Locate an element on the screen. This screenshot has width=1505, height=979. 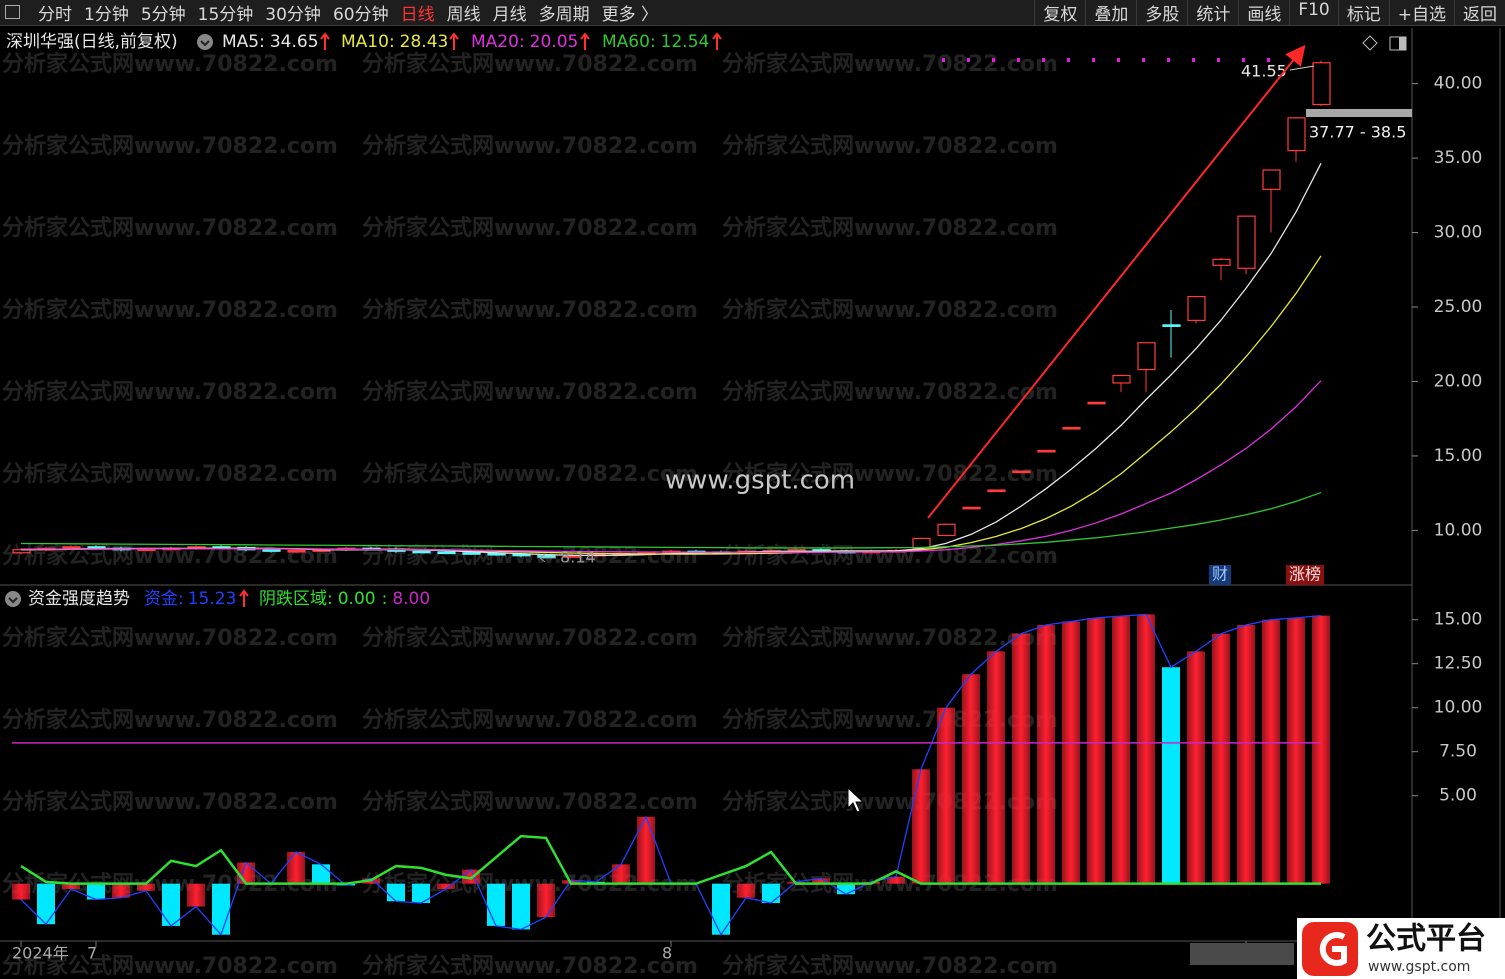
badge: 涨榜 is located at coordinates (1305, 574).